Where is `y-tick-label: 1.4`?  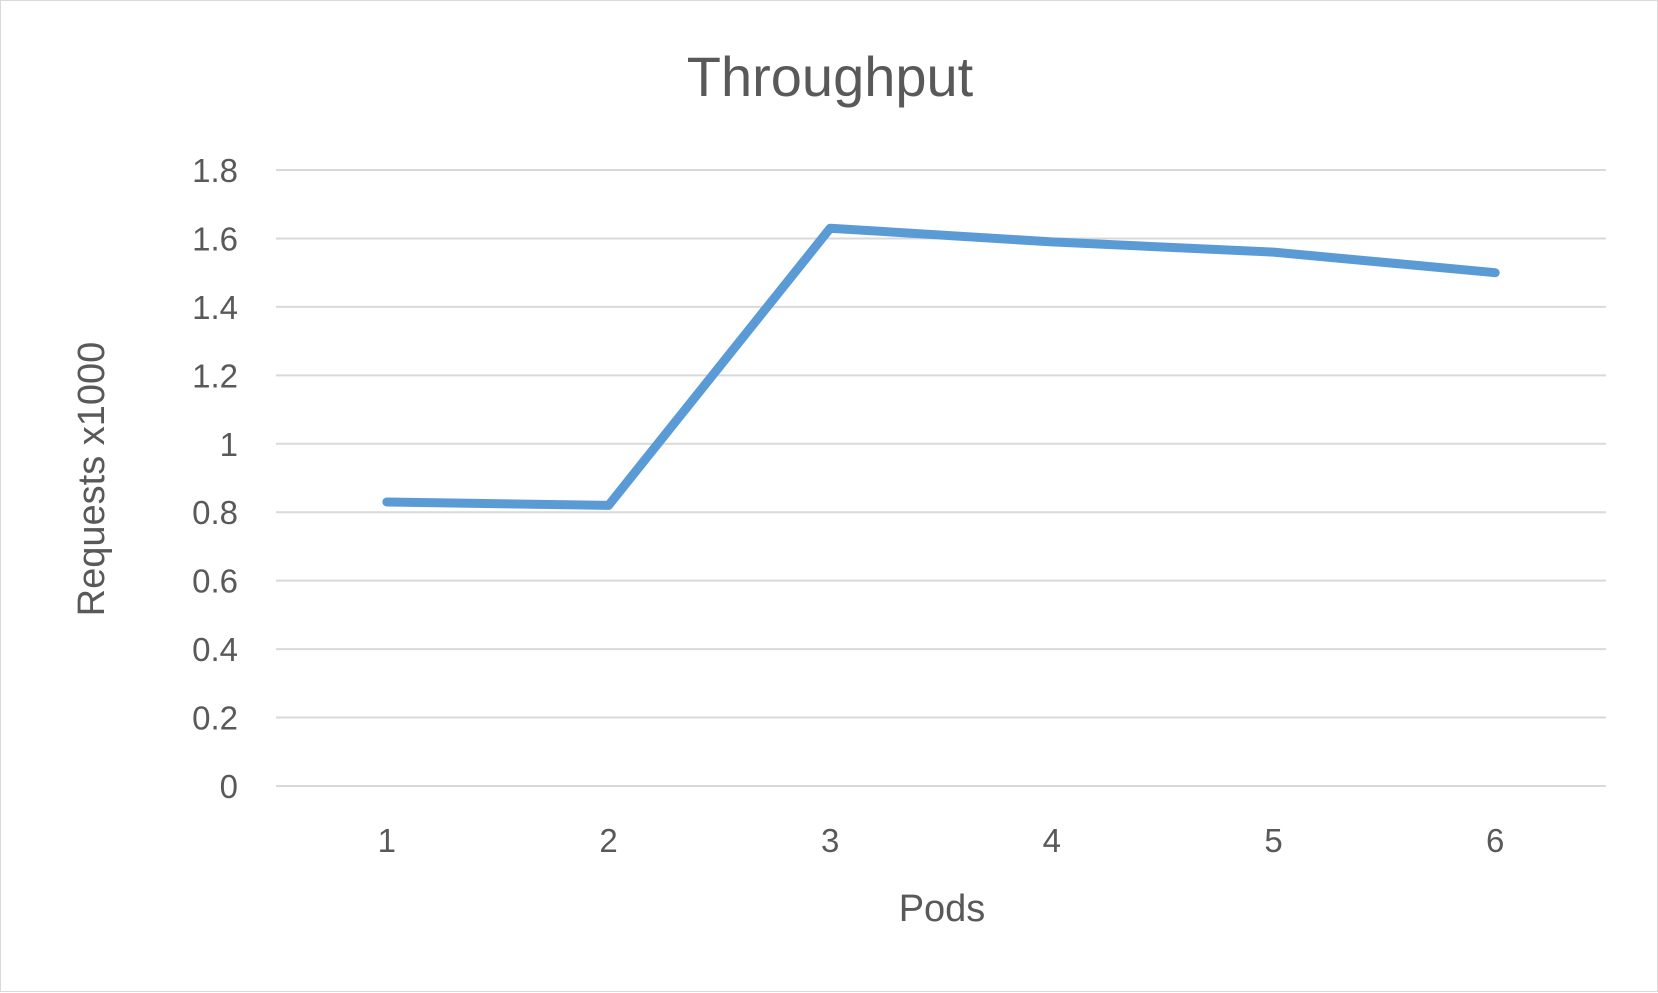 y-tick-label: 1.4 is located at coordinates (215, 307).